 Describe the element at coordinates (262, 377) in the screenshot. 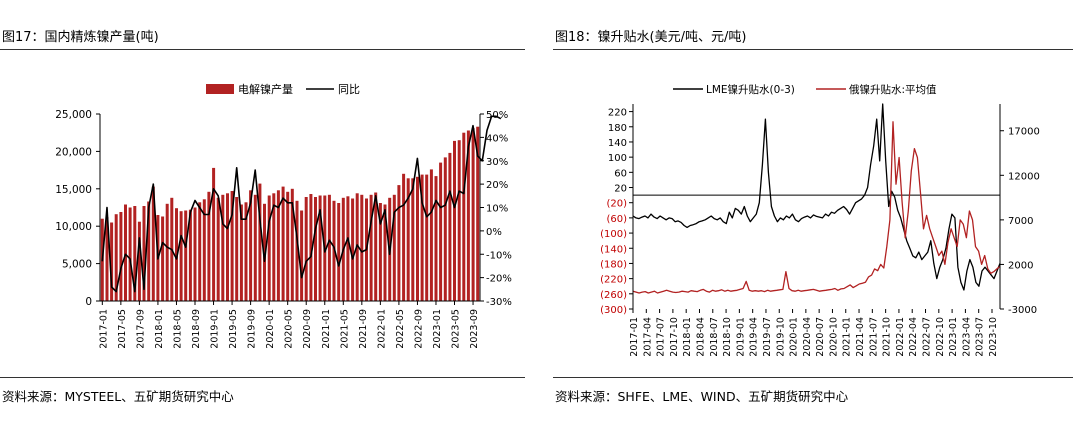

I see `left-source-rule` at that location.